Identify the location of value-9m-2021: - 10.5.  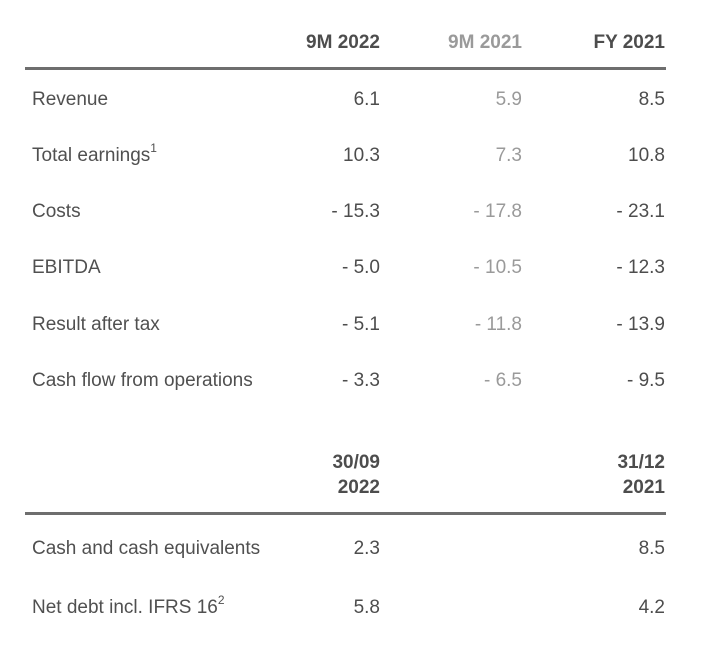
(497, 267).